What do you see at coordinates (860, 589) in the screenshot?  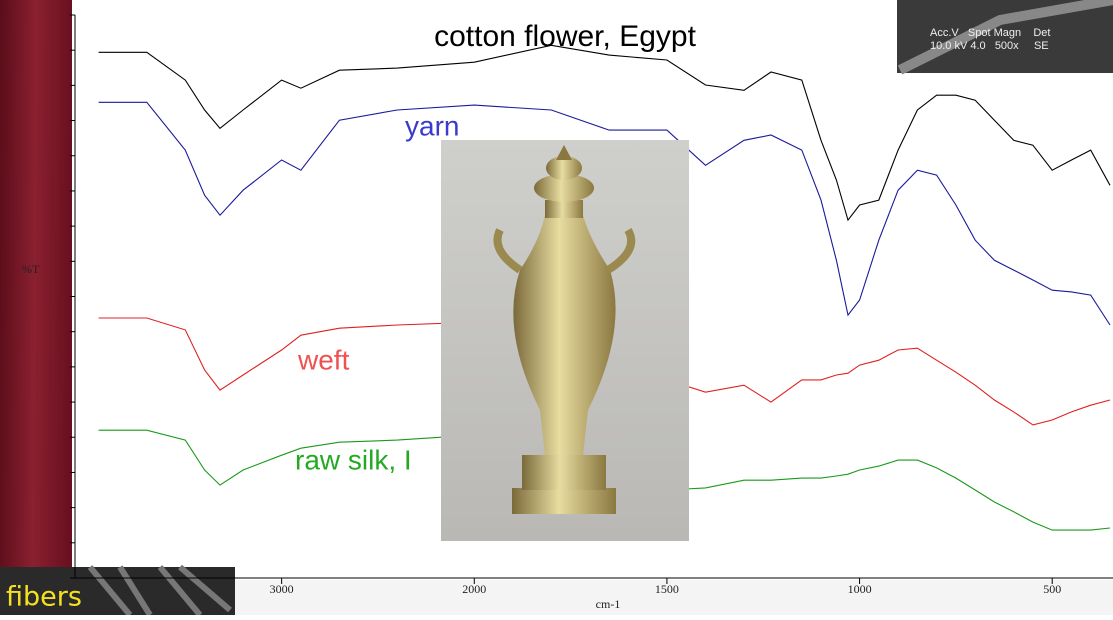 I see `x-tick-label: 1000` at bounding box center [860, 589].